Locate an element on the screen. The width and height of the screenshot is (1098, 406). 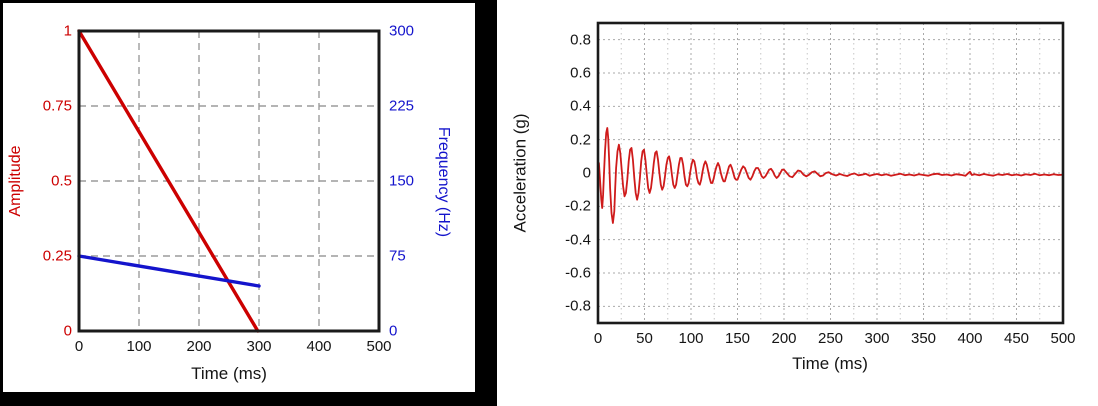
x-tick-label: 350 is located at coordinates (923, 338).